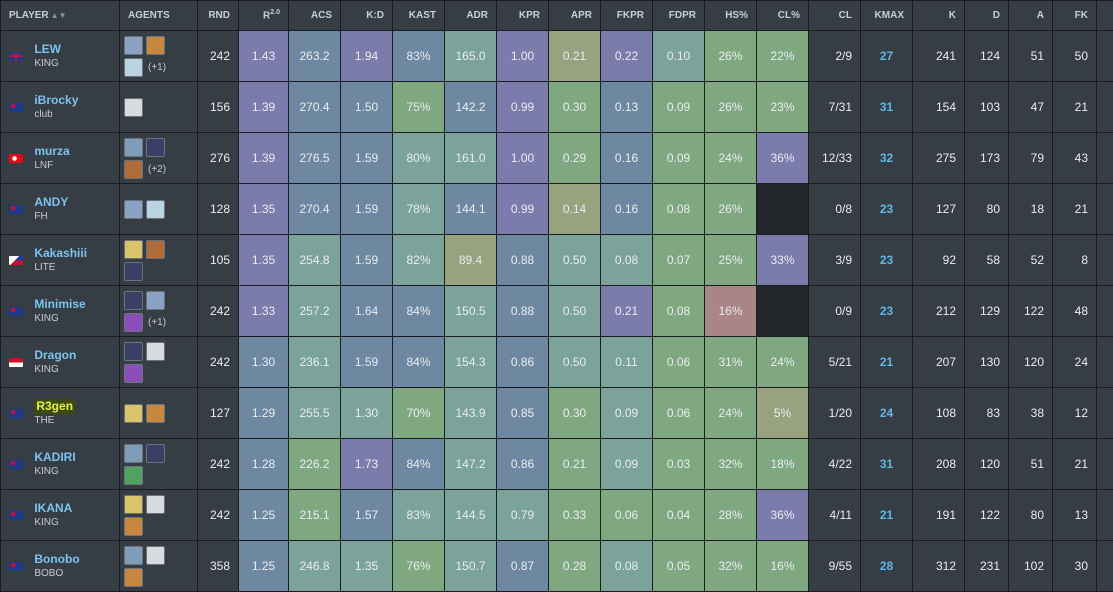  I want to click on player-name-link: murza, so click(51, 151).